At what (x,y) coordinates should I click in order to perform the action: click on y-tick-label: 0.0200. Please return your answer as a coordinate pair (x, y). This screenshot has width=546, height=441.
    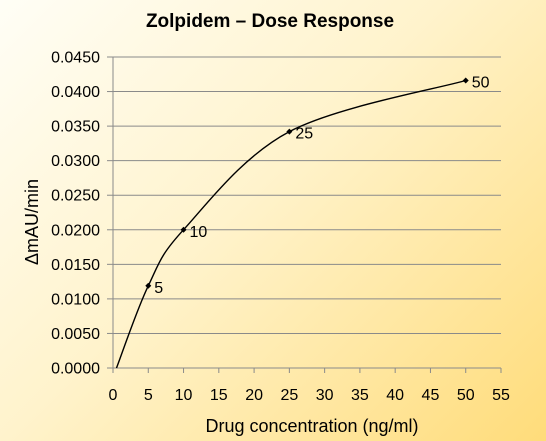
    Looking at the image, I should click on (75, 230).